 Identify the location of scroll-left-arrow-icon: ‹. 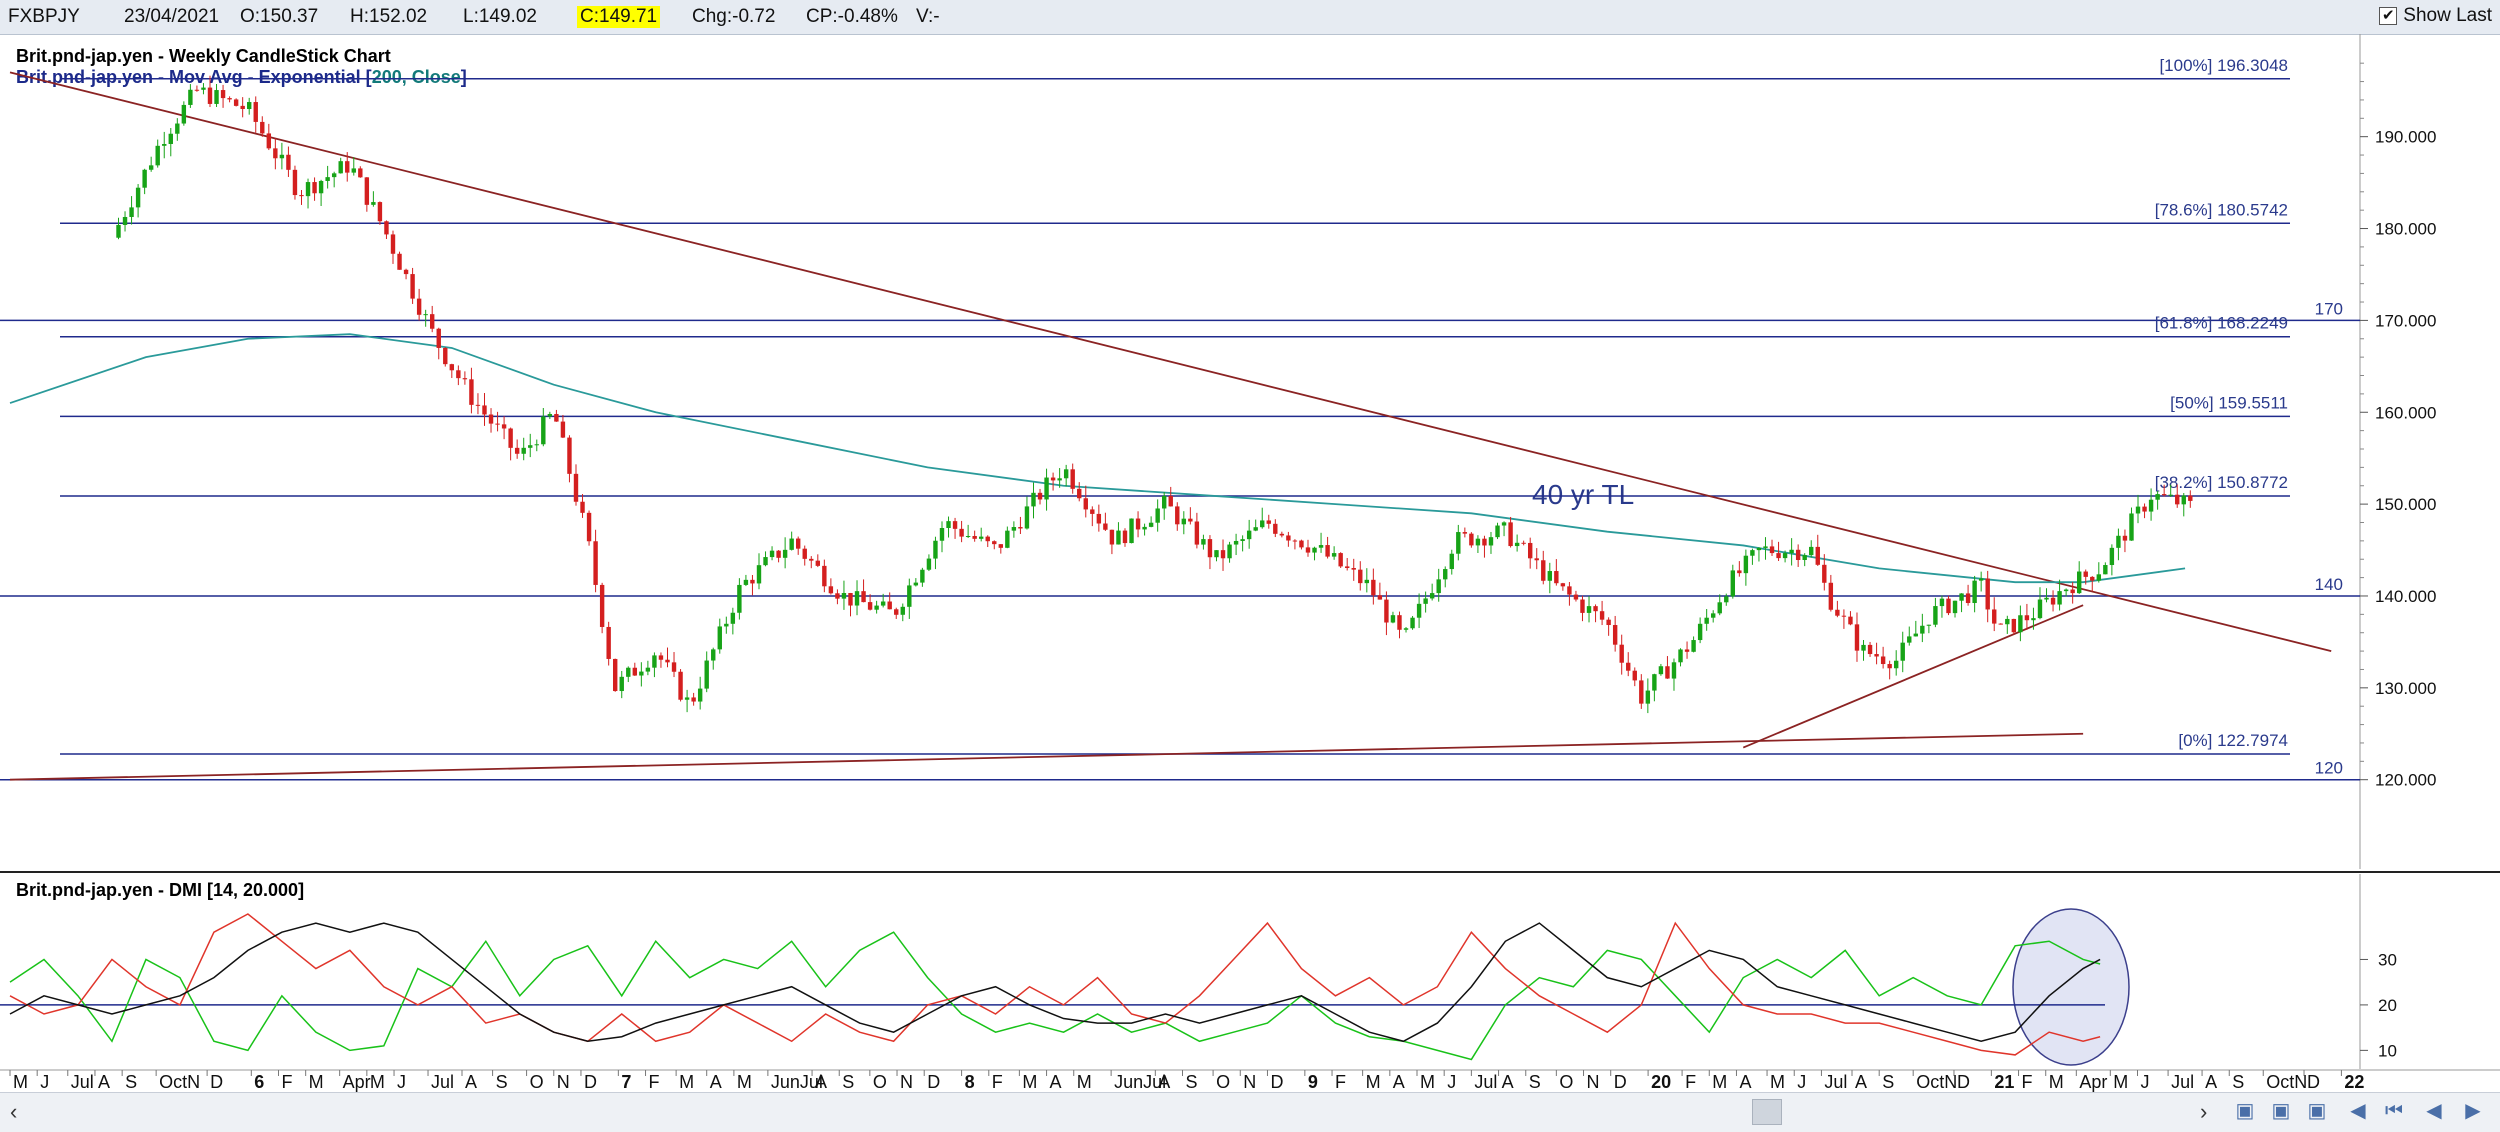
(14, 1111).